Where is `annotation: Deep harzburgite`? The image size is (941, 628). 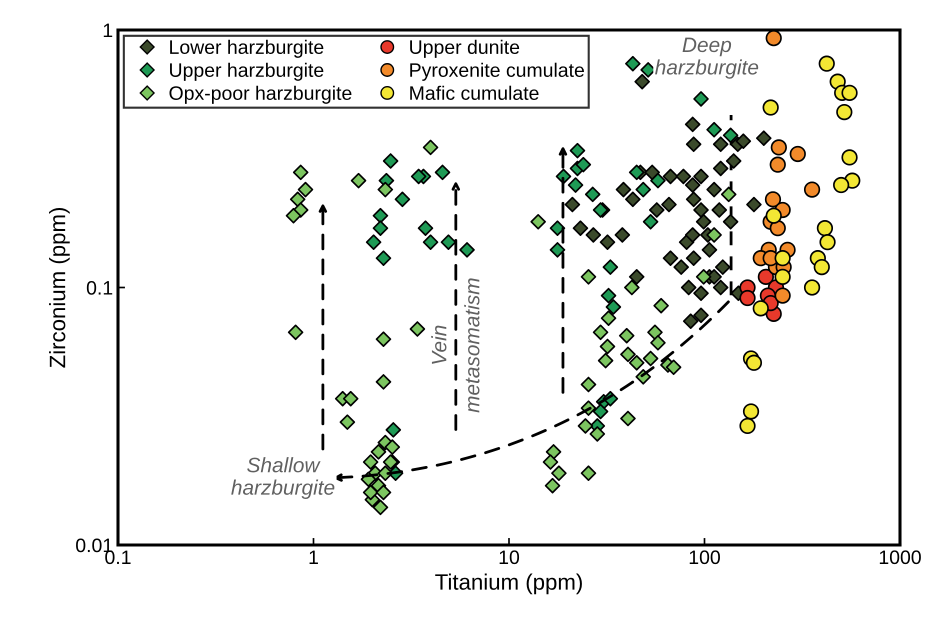 annotation: Deep harzburgite is located at coordinates (706, 58).